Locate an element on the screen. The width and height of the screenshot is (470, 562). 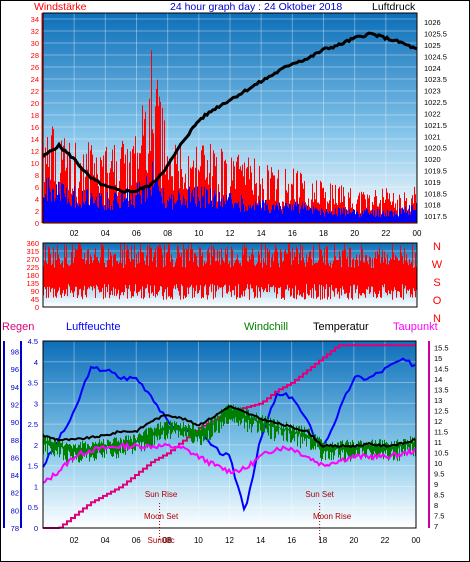
humidity-tick-label: 82 is located at coordinates (15, 493).